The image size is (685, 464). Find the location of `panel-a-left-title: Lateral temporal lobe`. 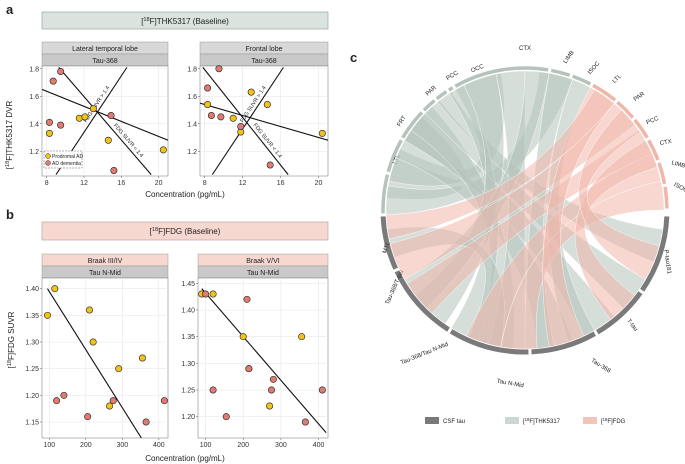

panel-a-left-title: Lateral temporal lobe is located at coordinates (105, 49).